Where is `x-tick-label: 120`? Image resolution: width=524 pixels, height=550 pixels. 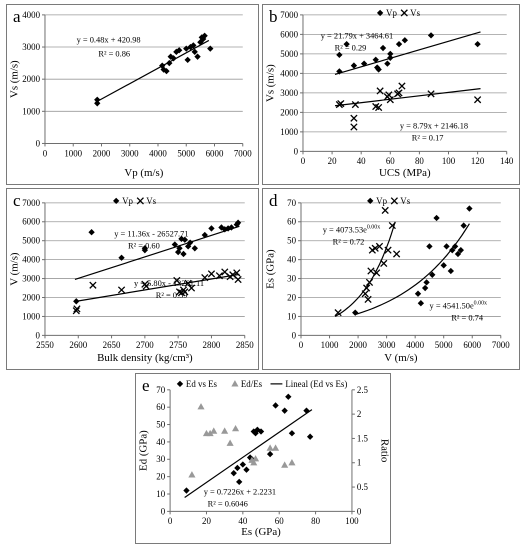 x-tick-label: 120 is located at coordinates (478, 161).